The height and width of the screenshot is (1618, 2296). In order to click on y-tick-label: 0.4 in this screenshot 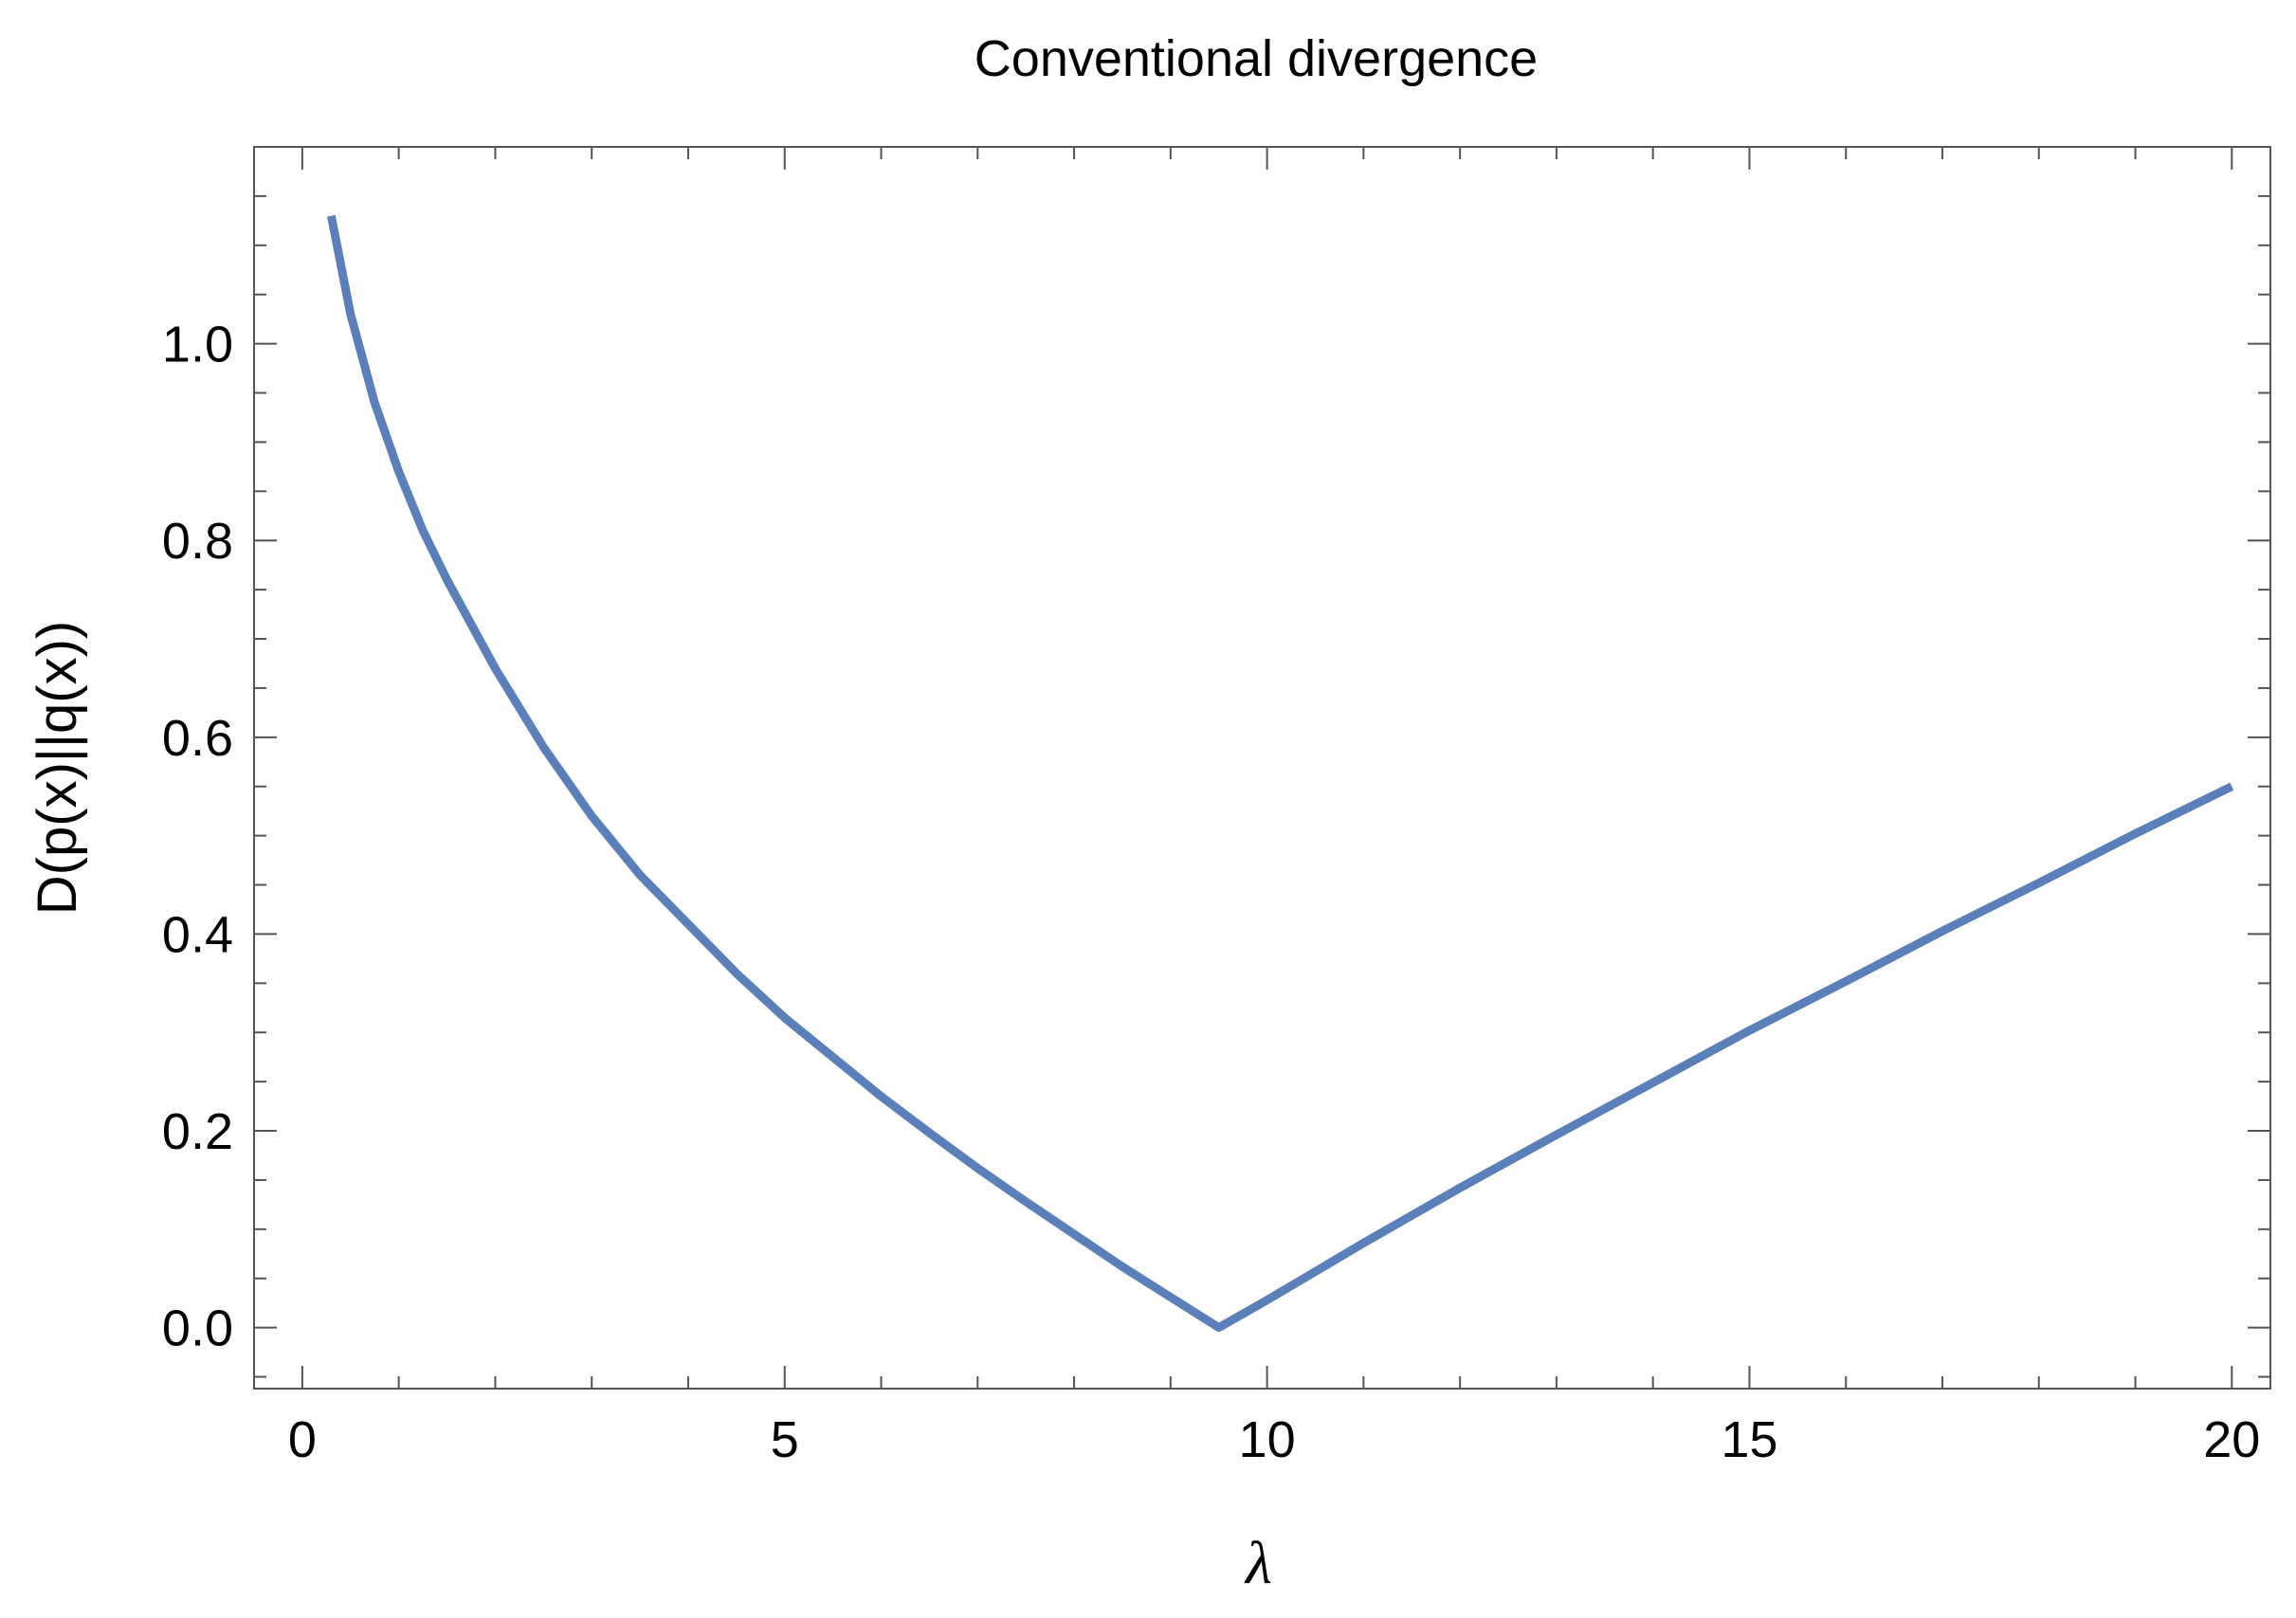, I will do `click(197, 935)`.